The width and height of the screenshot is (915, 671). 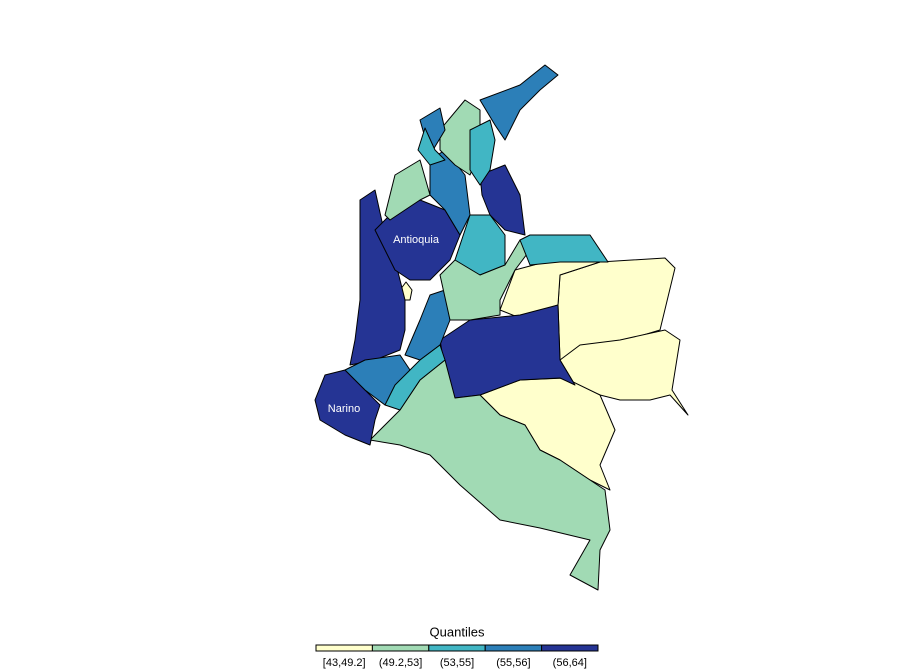 What do you see at coordinates (344, 663) in the screenshot?
I see `legend-label: [43,49.2]` at bounding box center [344, 663].